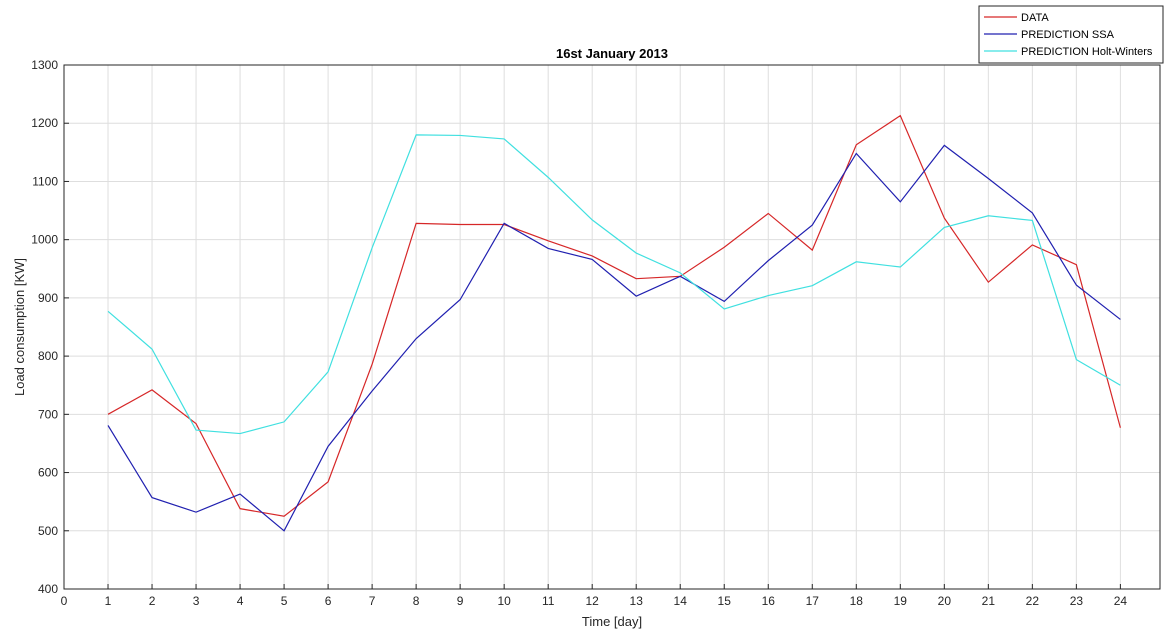 This screenshot has width=1173, height=632. What do you see at coordinates (1035, 18) in the screenshot?
I see `legend-label: DATA` at bounding box center [1035, 18].